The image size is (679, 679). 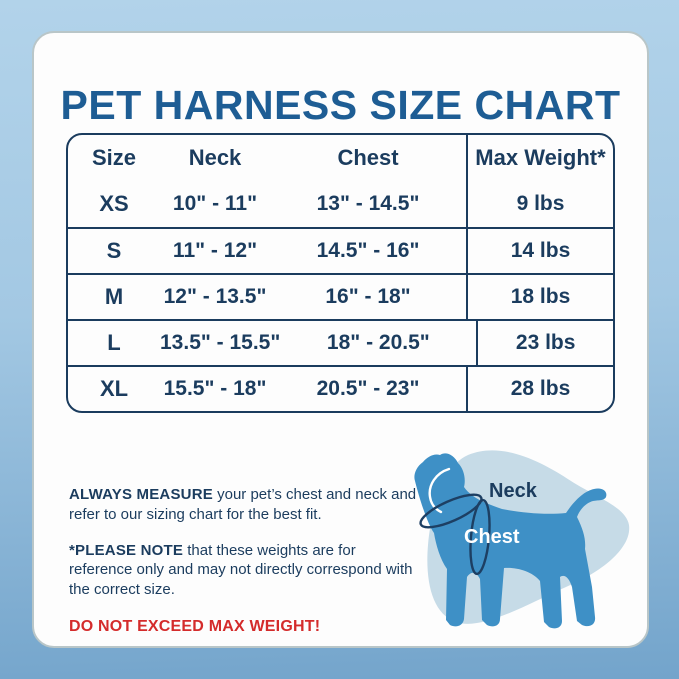 What do you see at coordinates (141, 494) in the screenshot?
I see `note-lead: ALWAYS MEASURE` at bounding box center [141, 494].